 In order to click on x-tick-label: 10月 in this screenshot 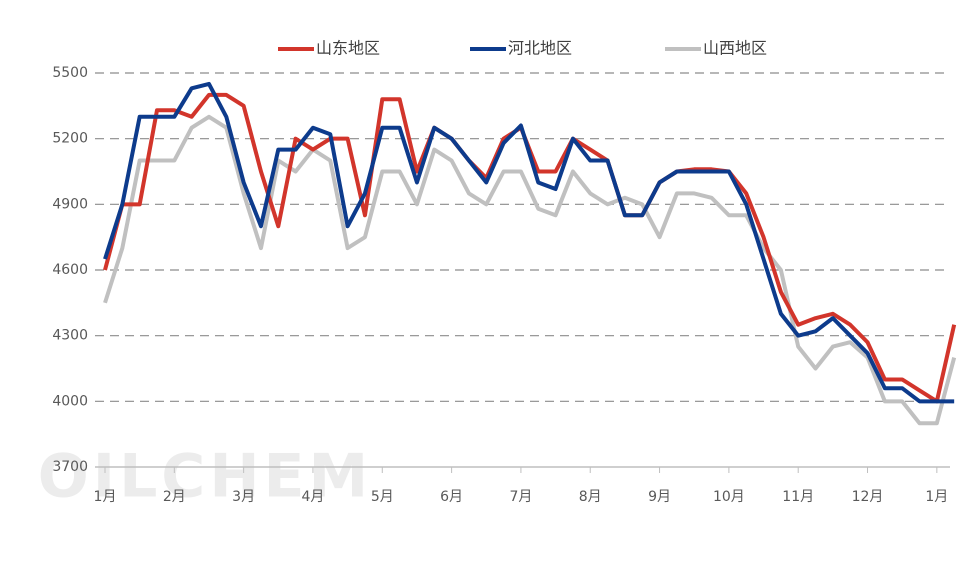, I will do `click(729, 497)`.